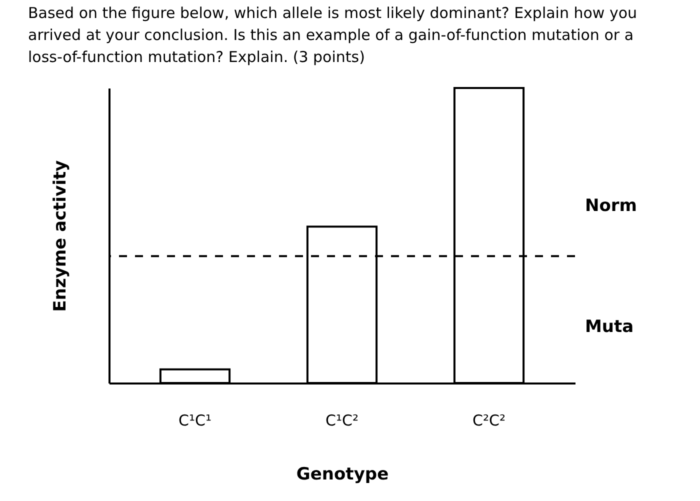  Describe the element at coordinates (489, 421) in the screenshot. I see `x-tick-label: C²C²` at that location.